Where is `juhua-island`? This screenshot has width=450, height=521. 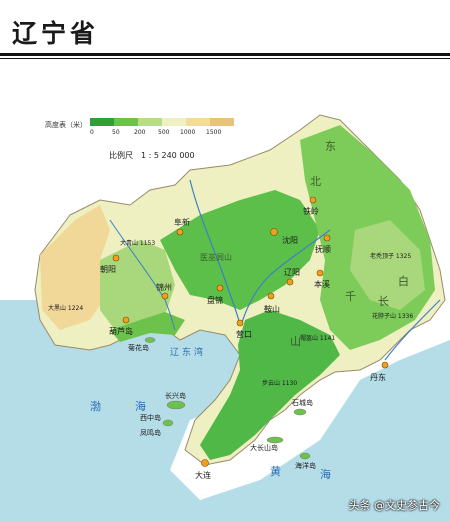 juhua-island is located at coordinates (150, 340).